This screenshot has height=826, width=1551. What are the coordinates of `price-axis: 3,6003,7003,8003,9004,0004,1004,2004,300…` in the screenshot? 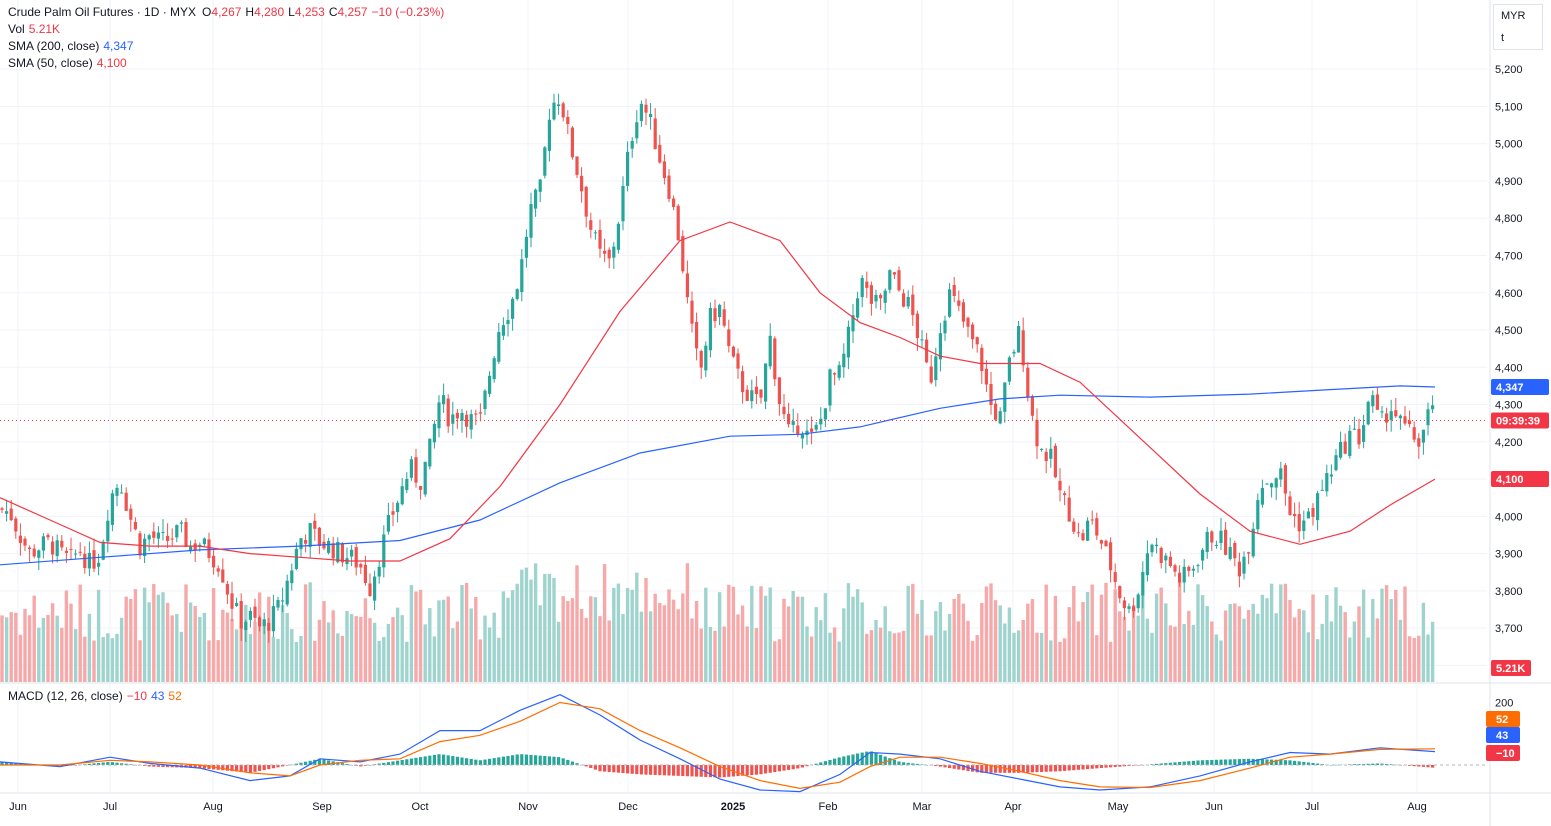 It's located at (1509, 386).